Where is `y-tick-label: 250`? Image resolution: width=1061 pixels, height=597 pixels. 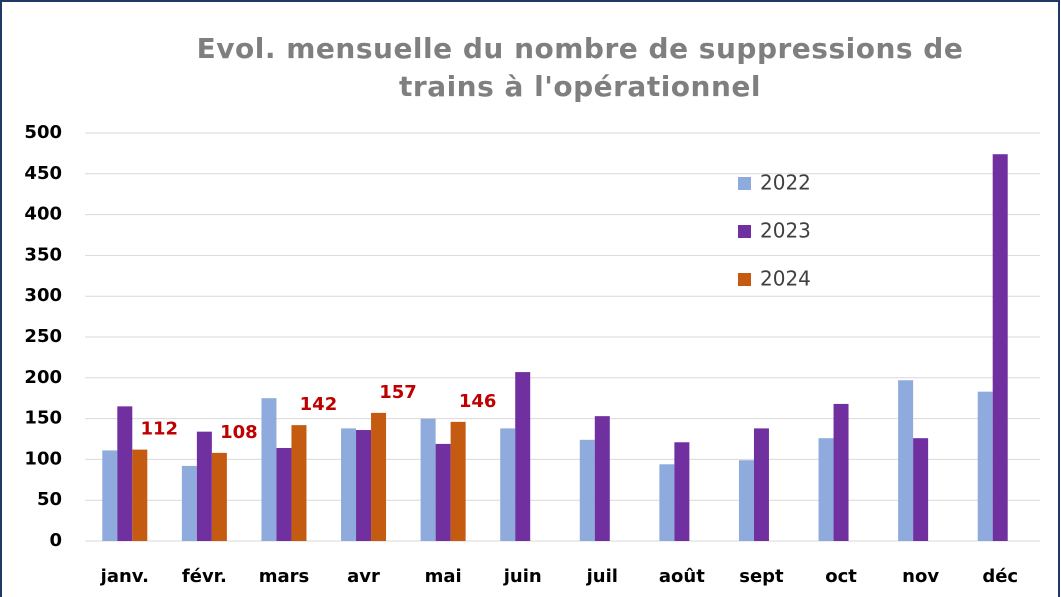 y-tick-label: 250 is located at coordinates (43, 336).